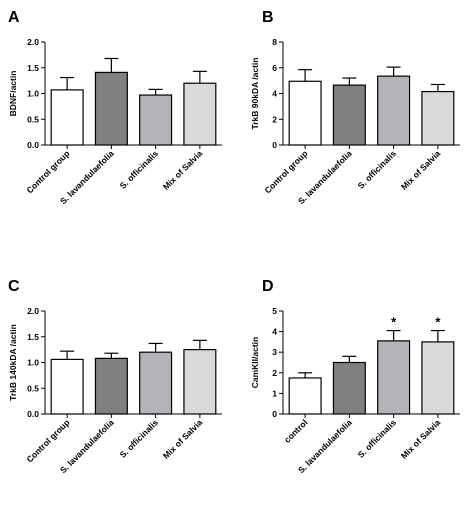  What do you see at coordinates (274, 42) in the screenshot?
I see `y-tick-label: 8` at bounding box center [274, 42].